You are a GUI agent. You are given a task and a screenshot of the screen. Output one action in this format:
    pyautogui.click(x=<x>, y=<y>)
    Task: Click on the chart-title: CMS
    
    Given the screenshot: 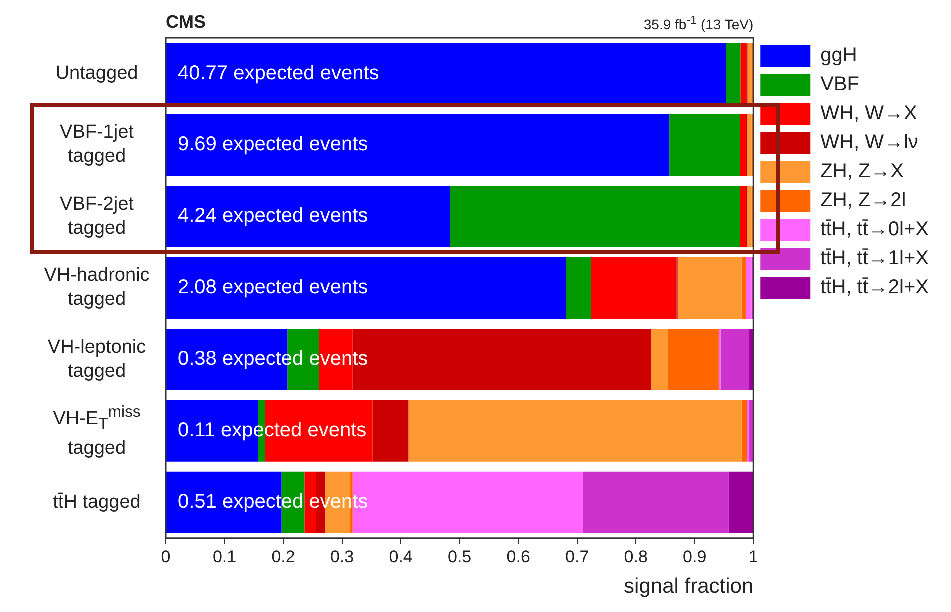 What is the action you would take?
    pyautogui.click(x=186, y=22)
    